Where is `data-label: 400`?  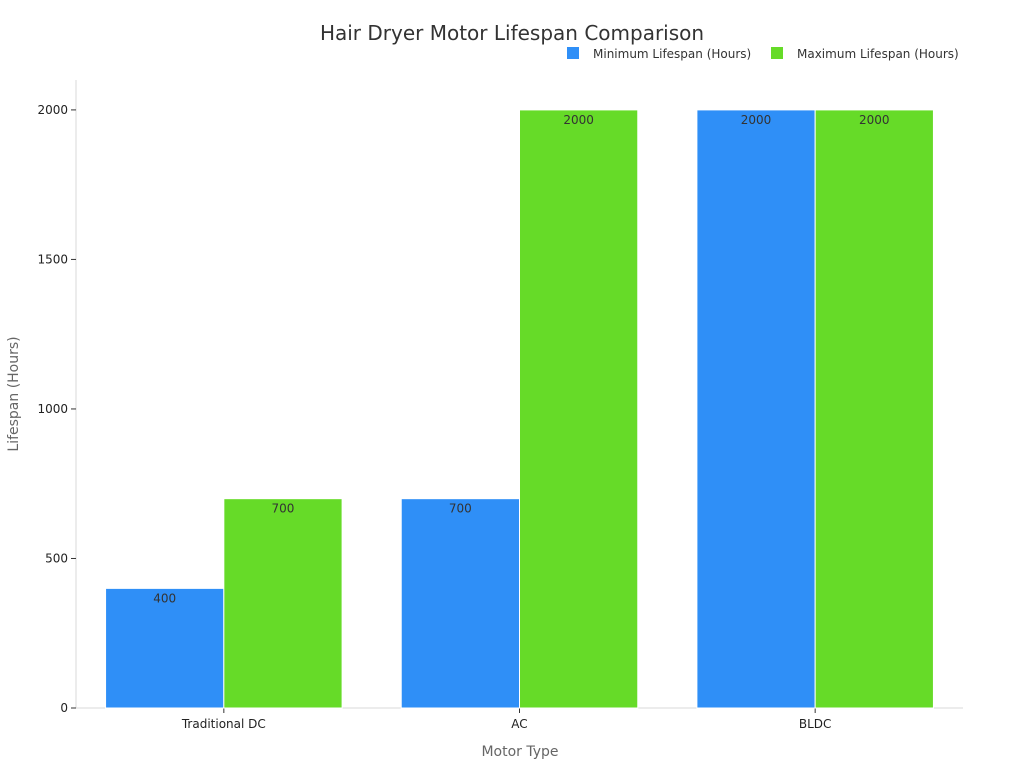
data-label: 400 is located at coordinates (164, 598).